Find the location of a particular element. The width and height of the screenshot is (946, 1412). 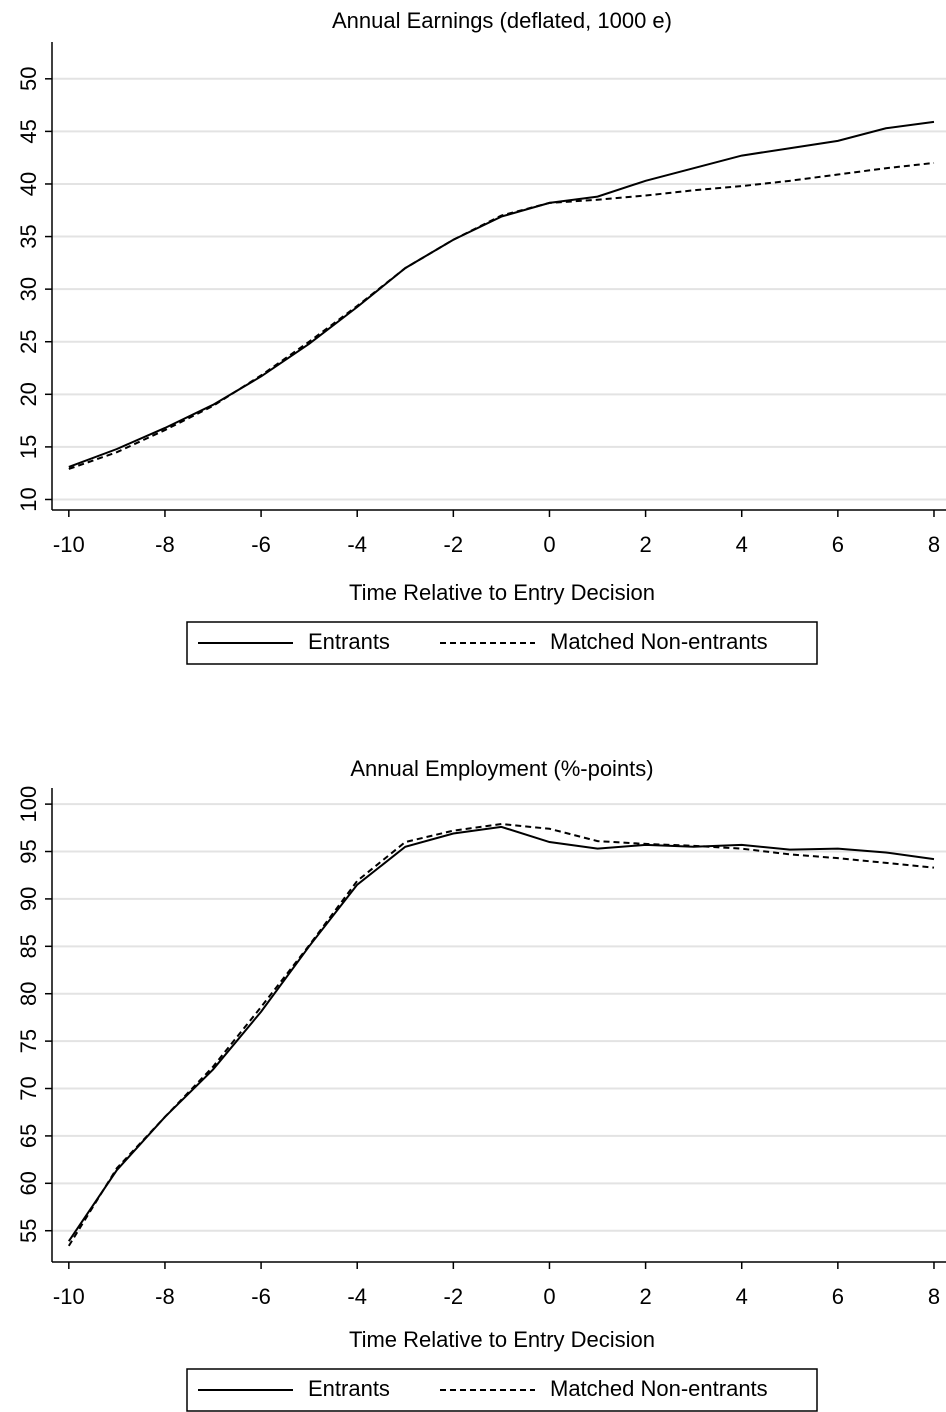

y-tick-label: 90 is located at coordinates (28, 899).